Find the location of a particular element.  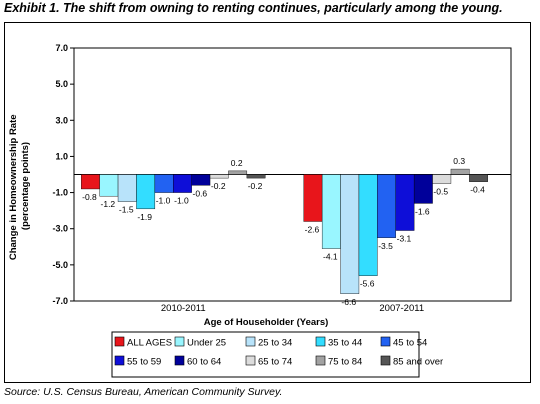

data-label: 0.3 is located at coordinates (459, 161).